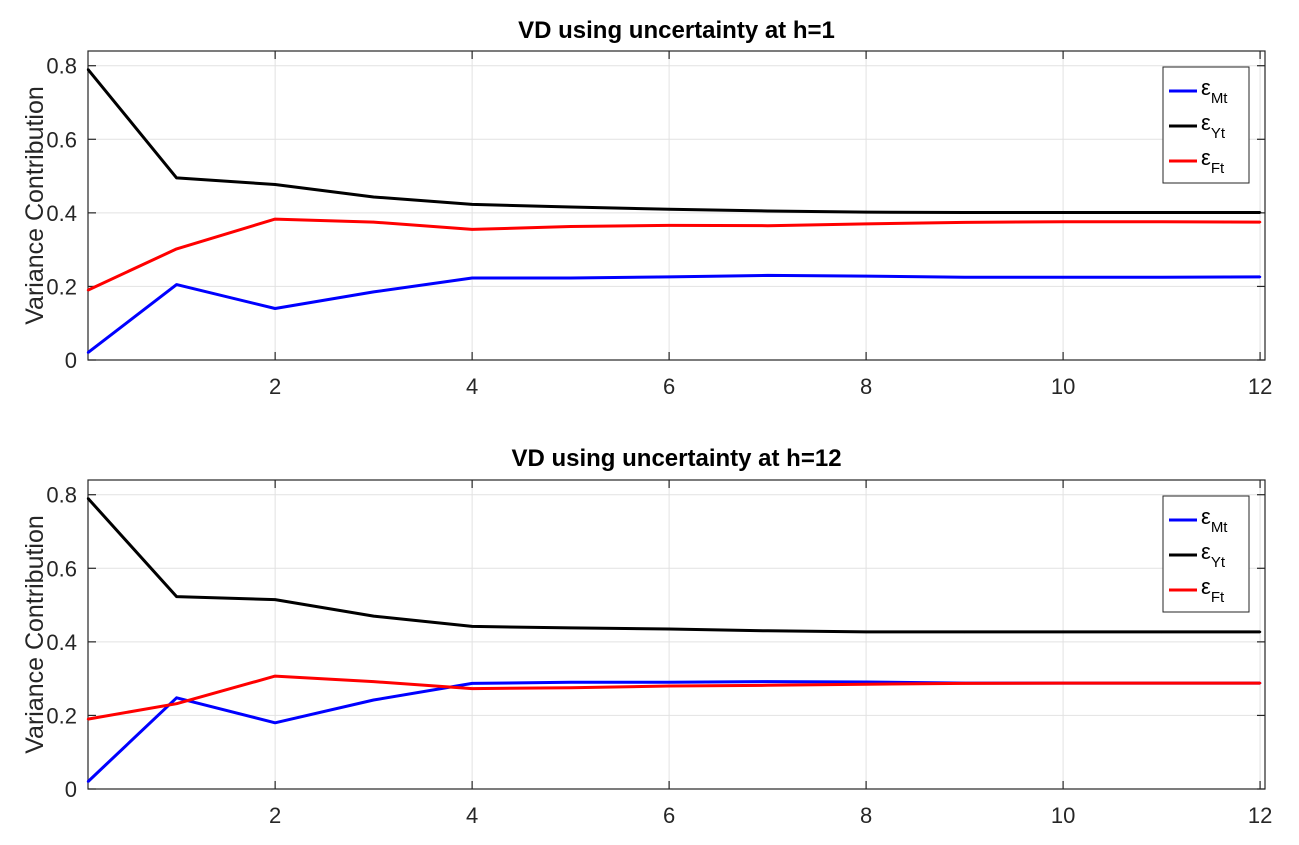 The image size is (1299, 845). I want to click on chart-title: VD using uncertainty at h=12, so click(676, 458).